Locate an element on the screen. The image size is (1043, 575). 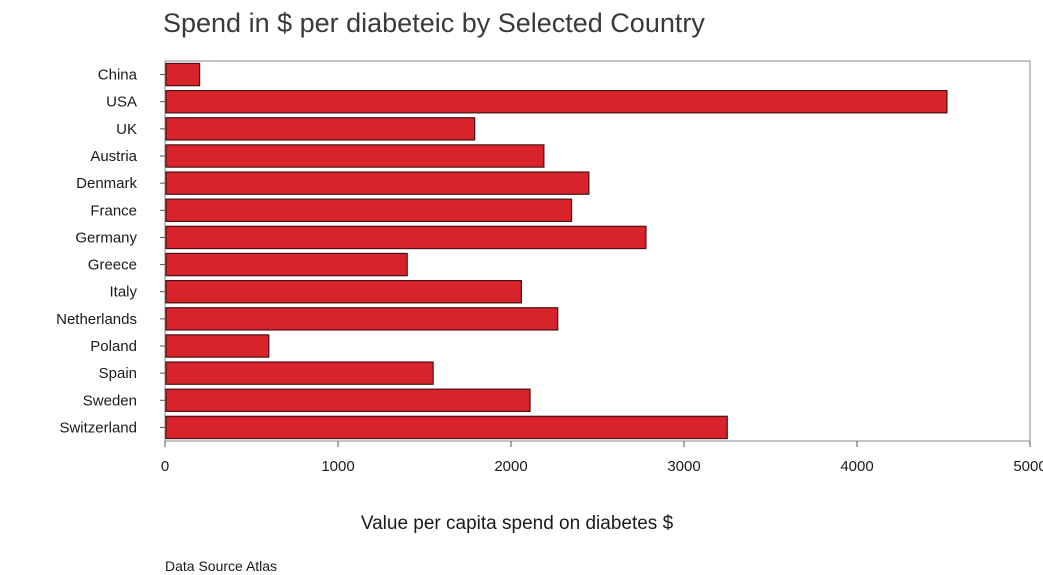
category-label: Austria is located at coordinates (113, 156).